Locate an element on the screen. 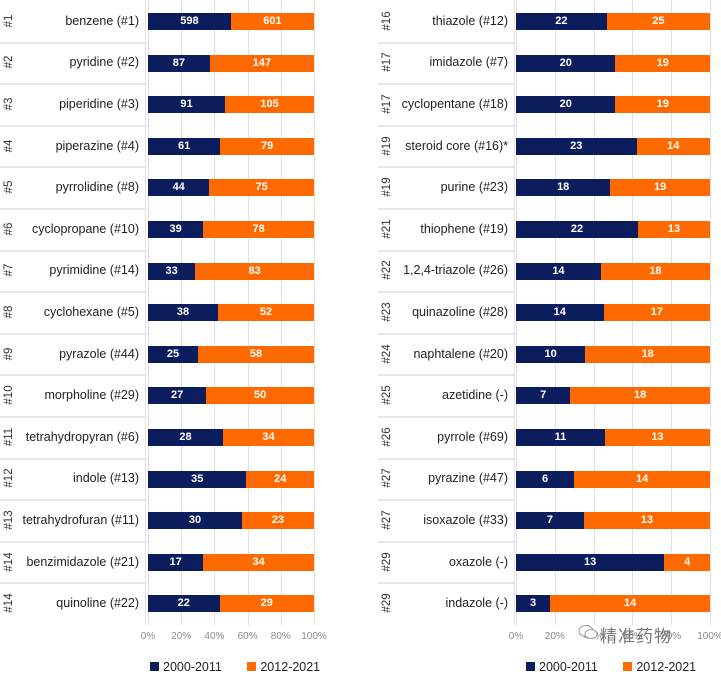  x-tick-label: 40% is located at coordinates (214, 636).